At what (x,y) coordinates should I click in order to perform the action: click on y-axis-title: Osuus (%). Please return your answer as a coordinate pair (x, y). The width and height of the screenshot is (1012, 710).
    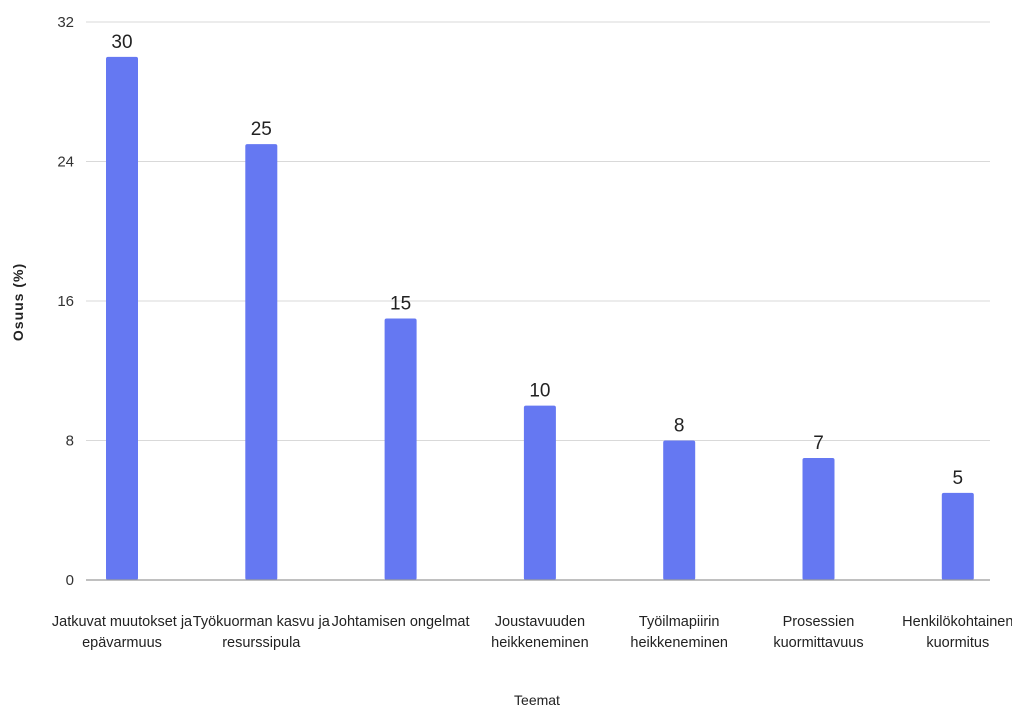
    Looking at the image, I should click on (18, 302).